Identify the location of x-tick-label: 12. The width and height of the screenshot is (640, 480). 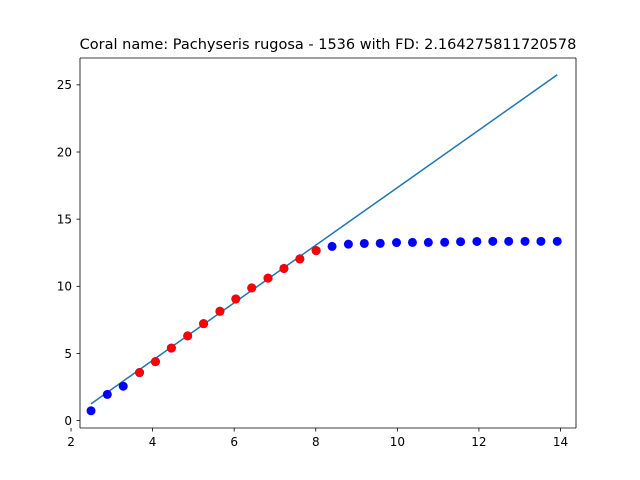
(478, 442).